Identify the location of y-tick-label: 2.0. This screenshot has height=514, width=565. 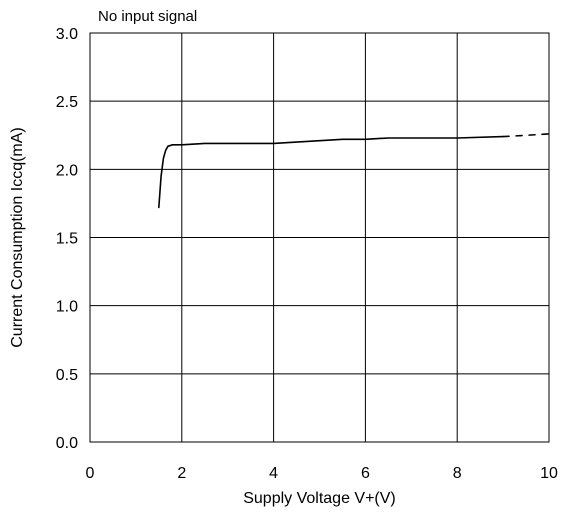
(67, 170).